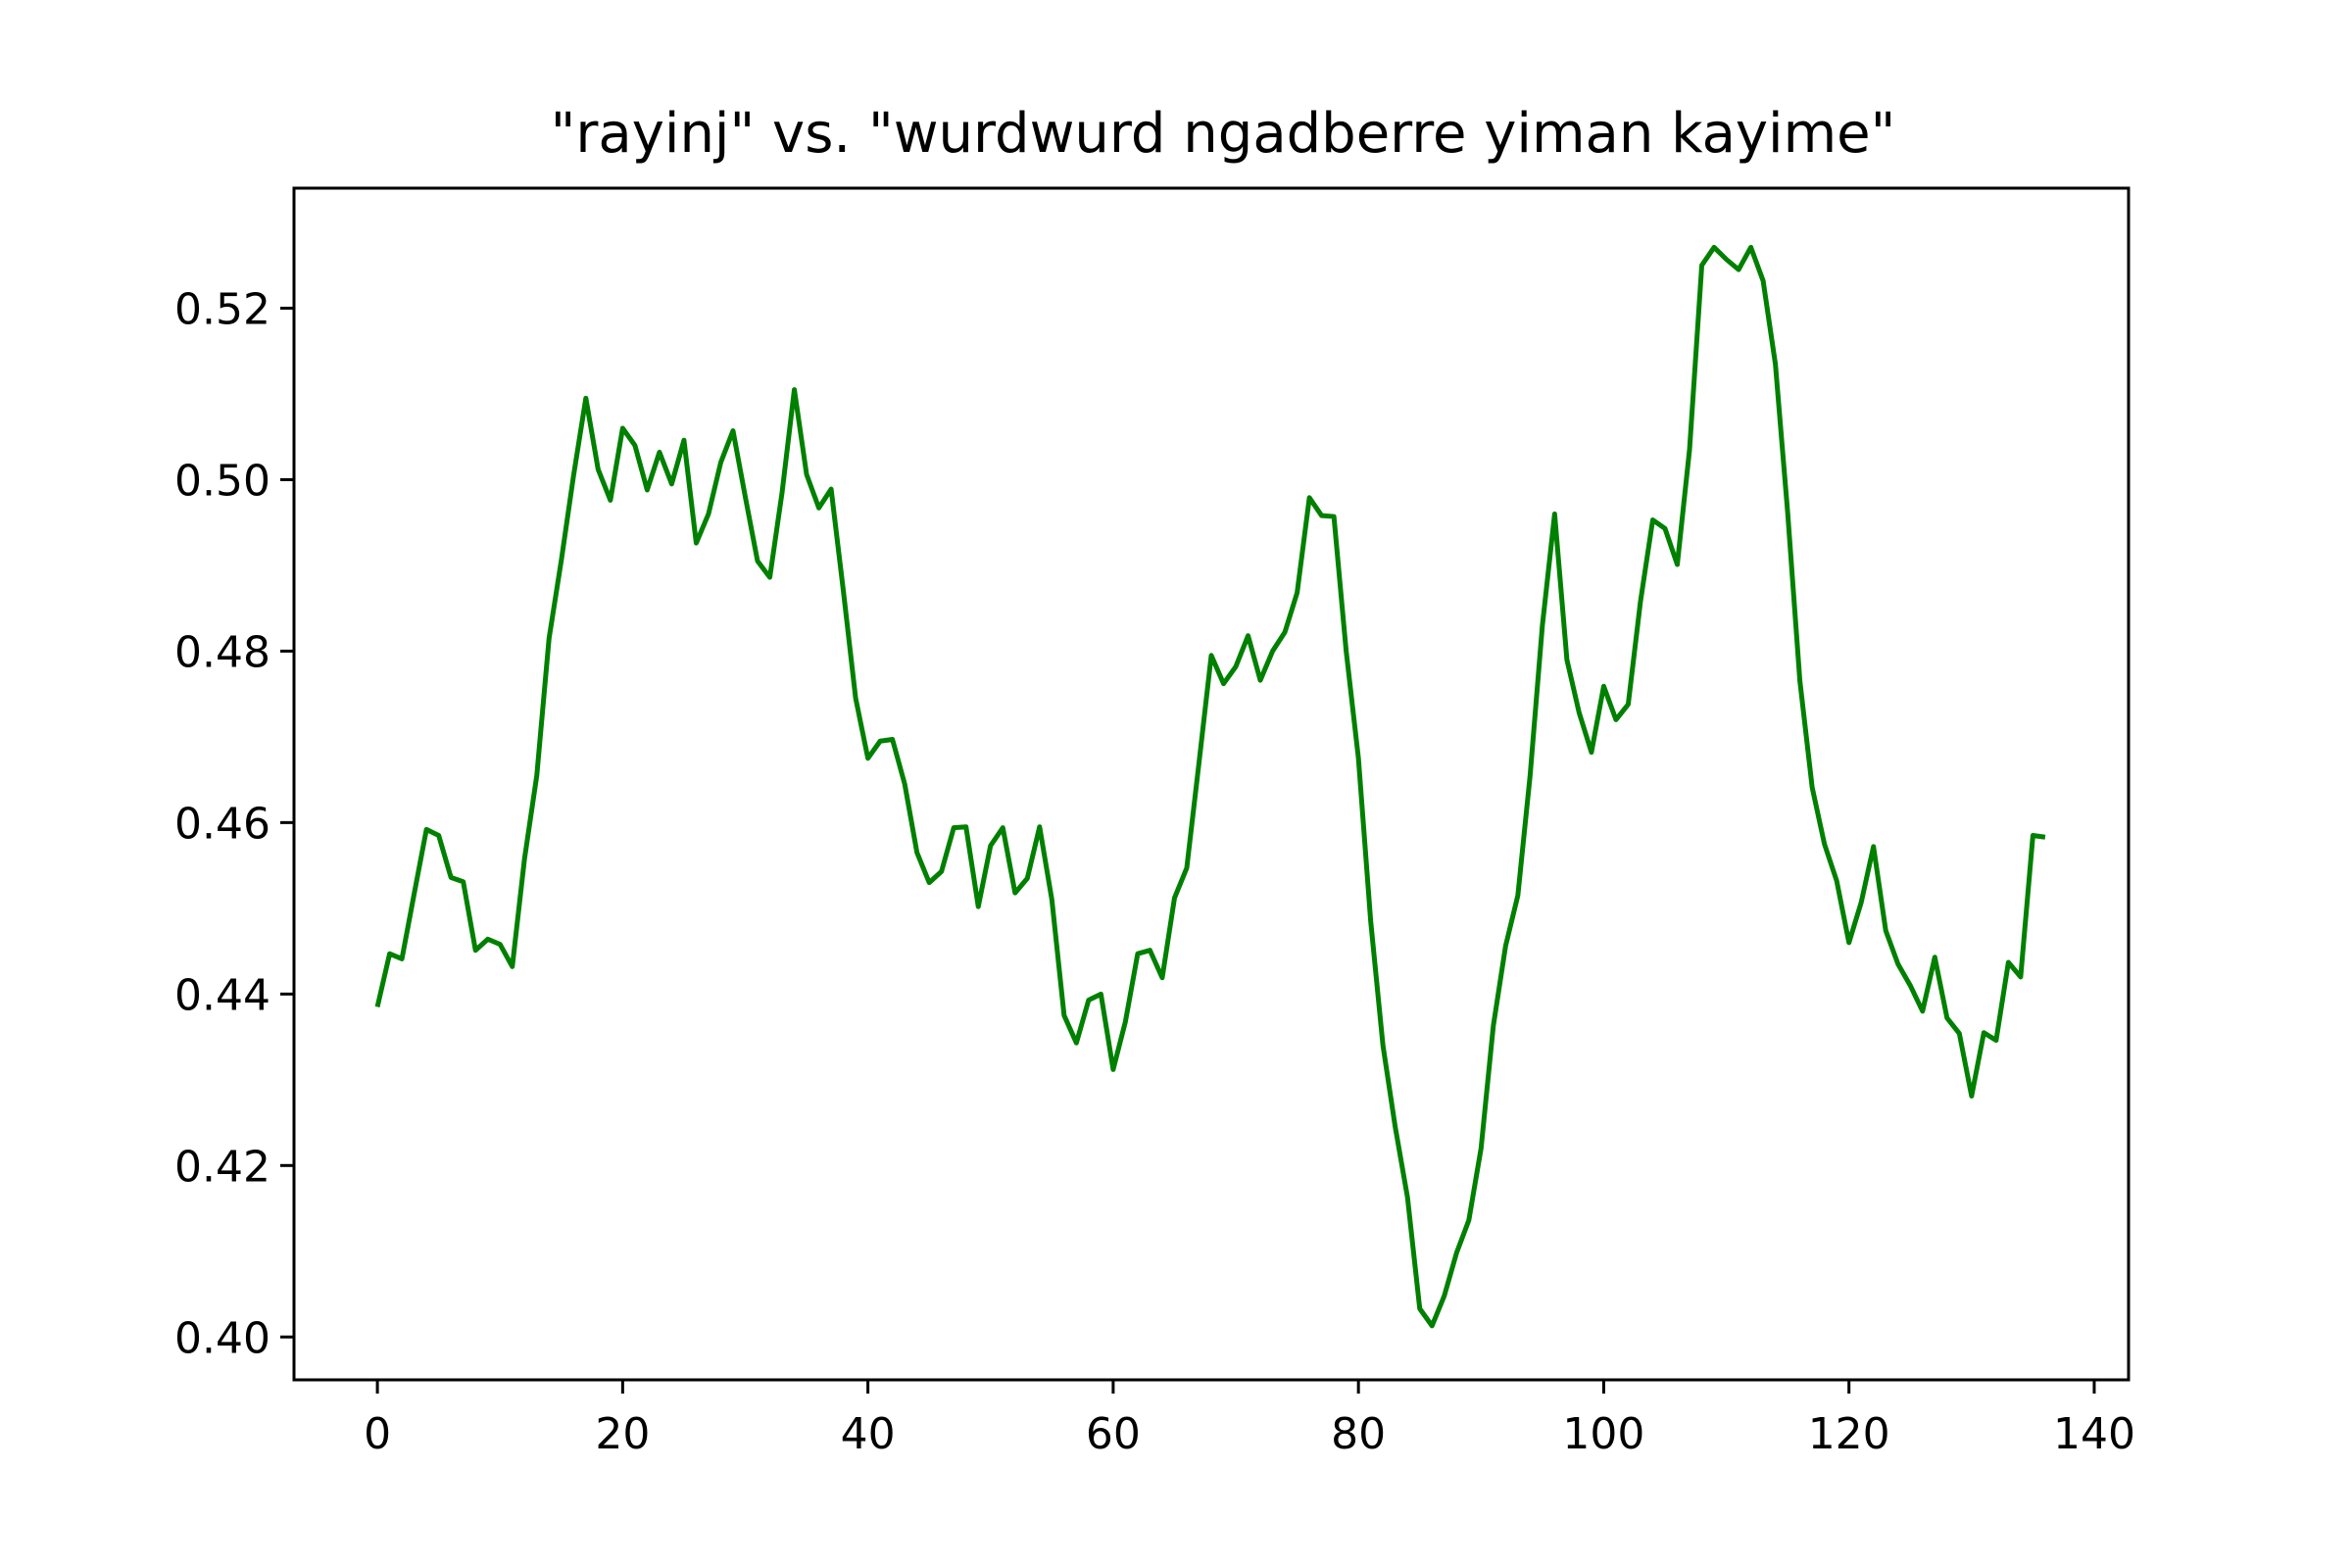 The image size is (2352, 1568). What do you see at coordinates (622, 1434) in the screenshot?
I see `x-tick-label: 20` at bounding box center [622, 1434].